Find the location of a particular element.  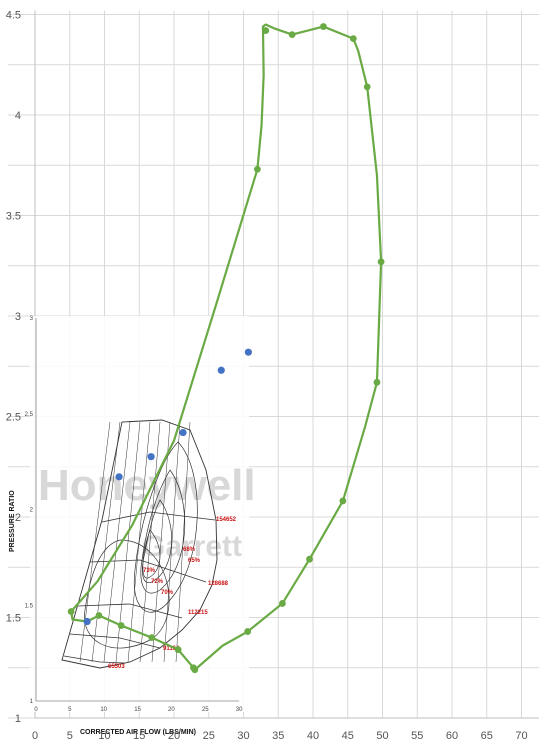

x-tick-label: 15 is located at coordinates (139, 736).